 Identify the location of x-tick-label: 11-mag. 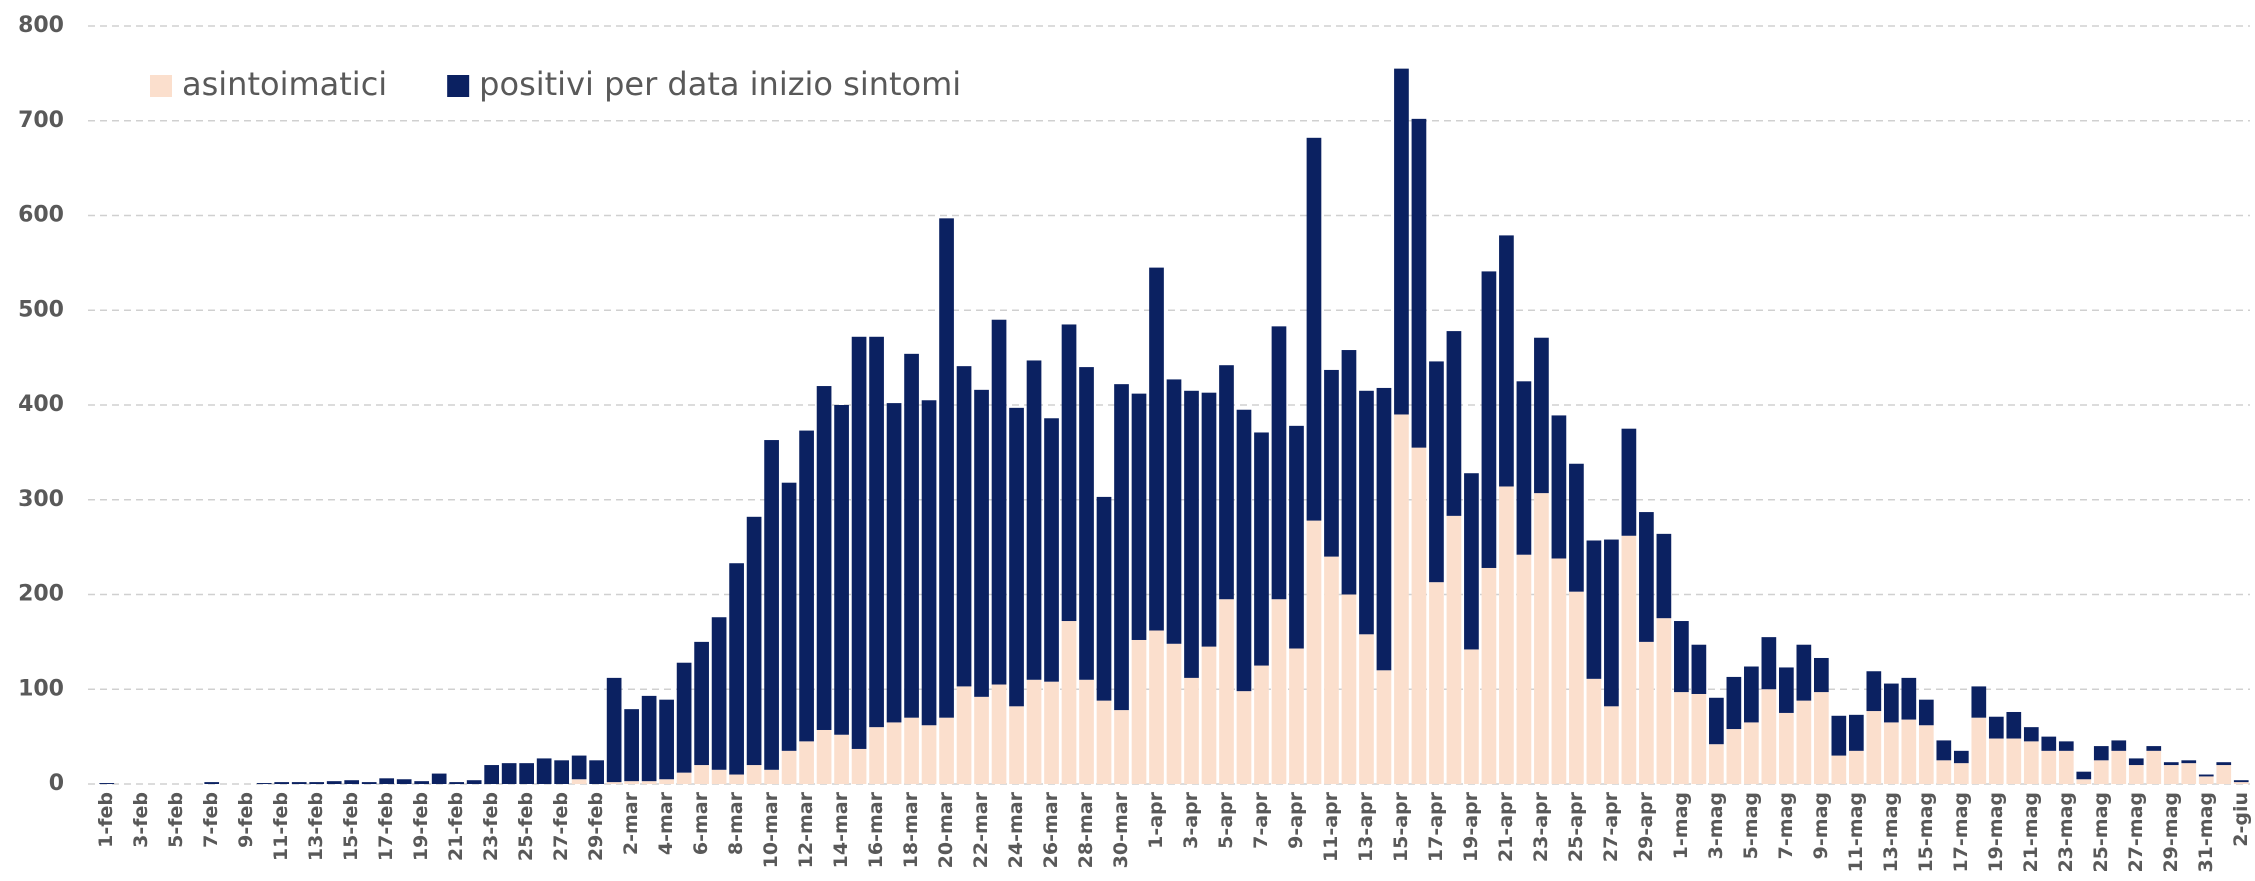
(1856, 832).